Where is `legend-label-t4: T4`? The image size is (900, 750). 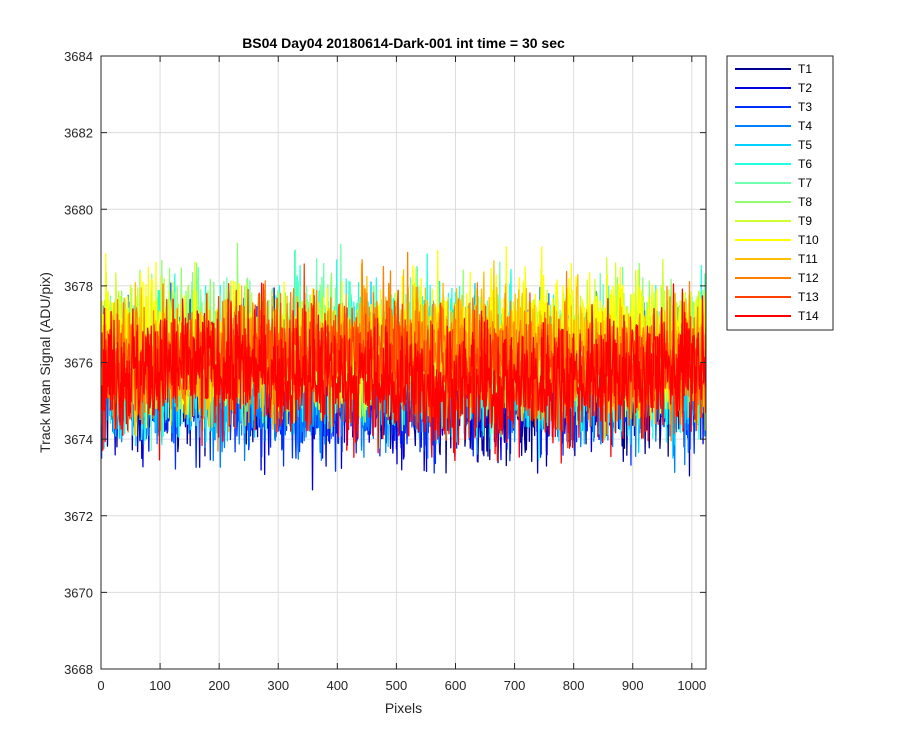 legend-label-t4: T4 is located at coordinates (805, 126).